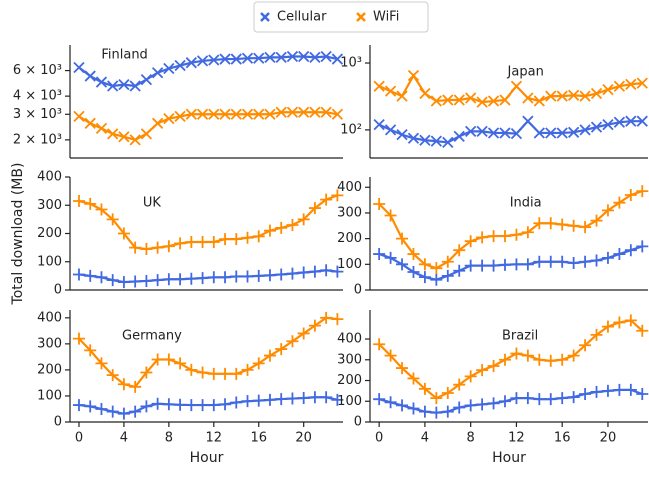 The width and height of the screenshot is (649, 483). Describe the element at coordinates (152, 202) in the screenshot. I see `panel-title: UK` at that location.